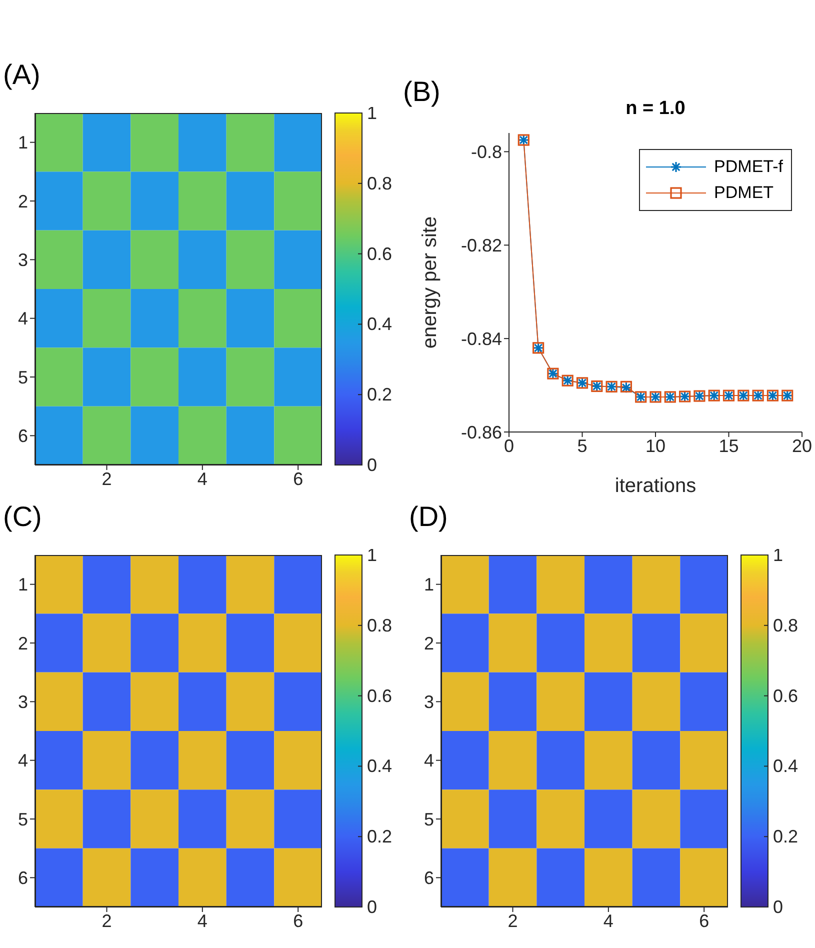 The width and height of the screenshot is (815, 948). I want to click on x-axis-title: iterations, so click(655, 486).